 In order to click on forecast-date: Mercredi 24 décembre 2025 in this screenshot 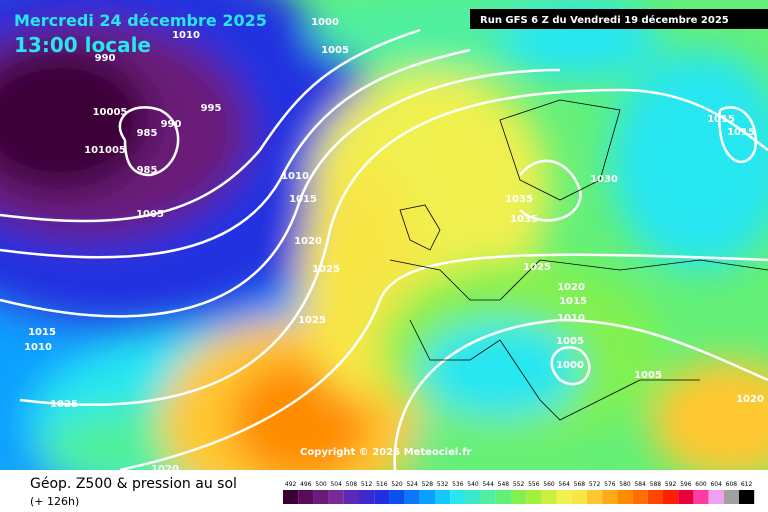, I will do `click(140, 20)`.